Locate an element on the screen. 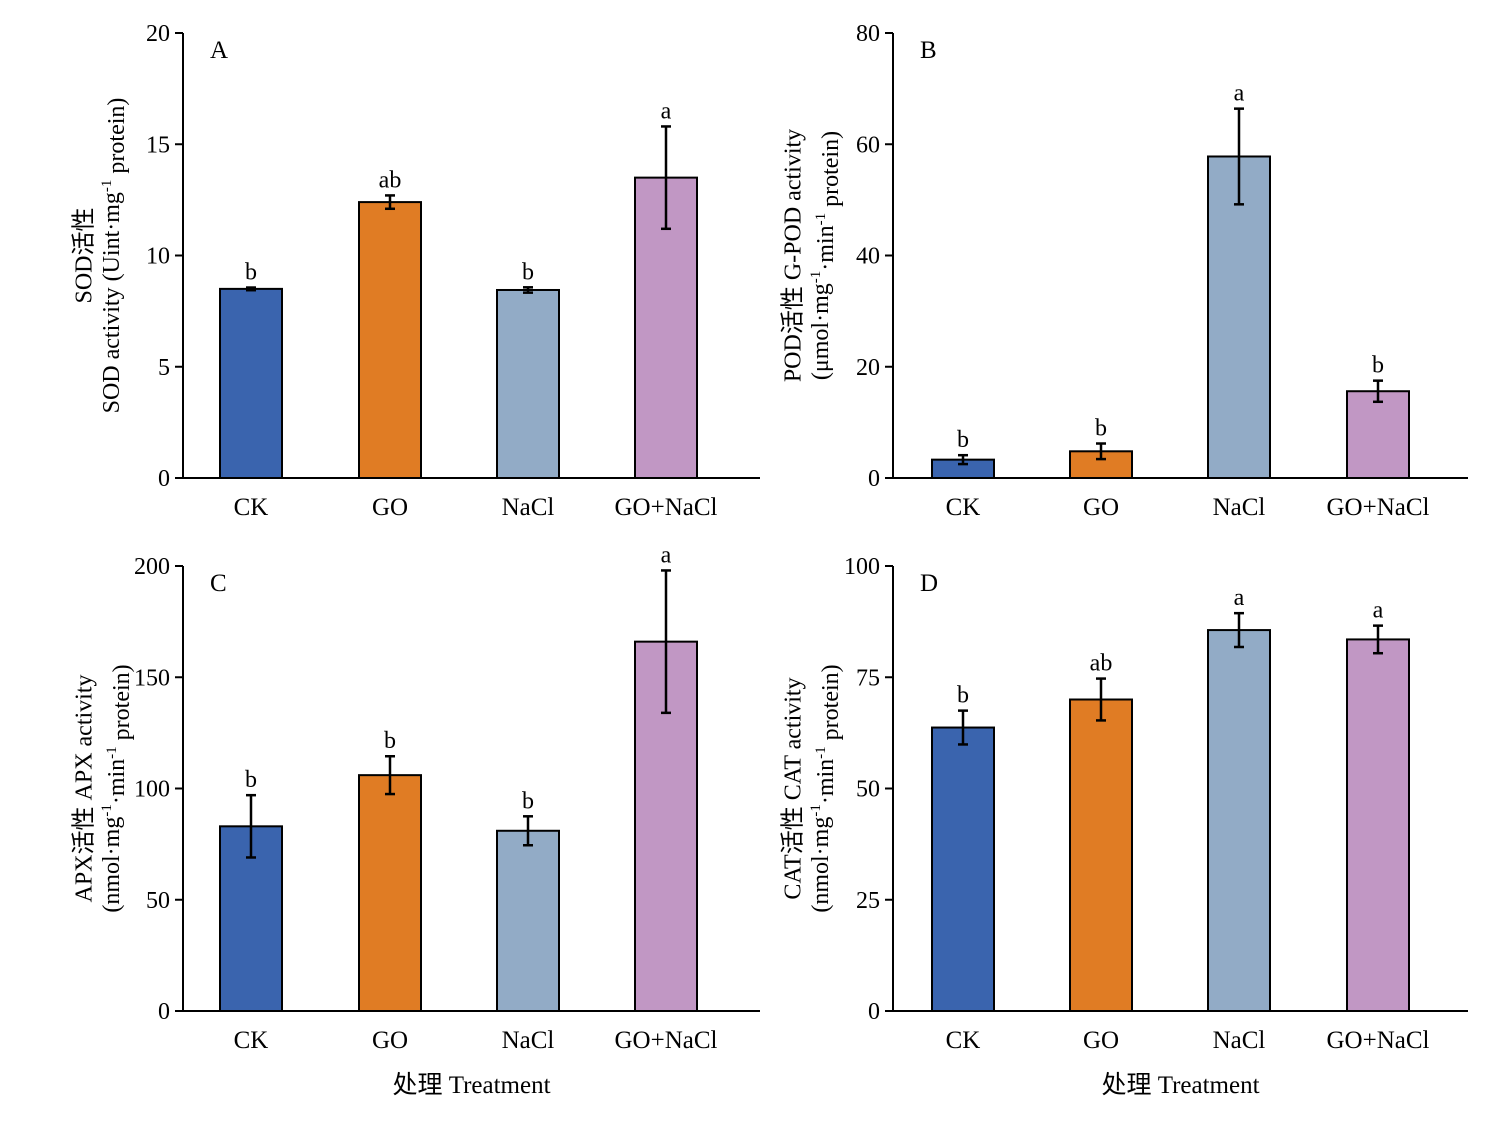  y-tick-label: 200 is located at coordinates (152, 567).